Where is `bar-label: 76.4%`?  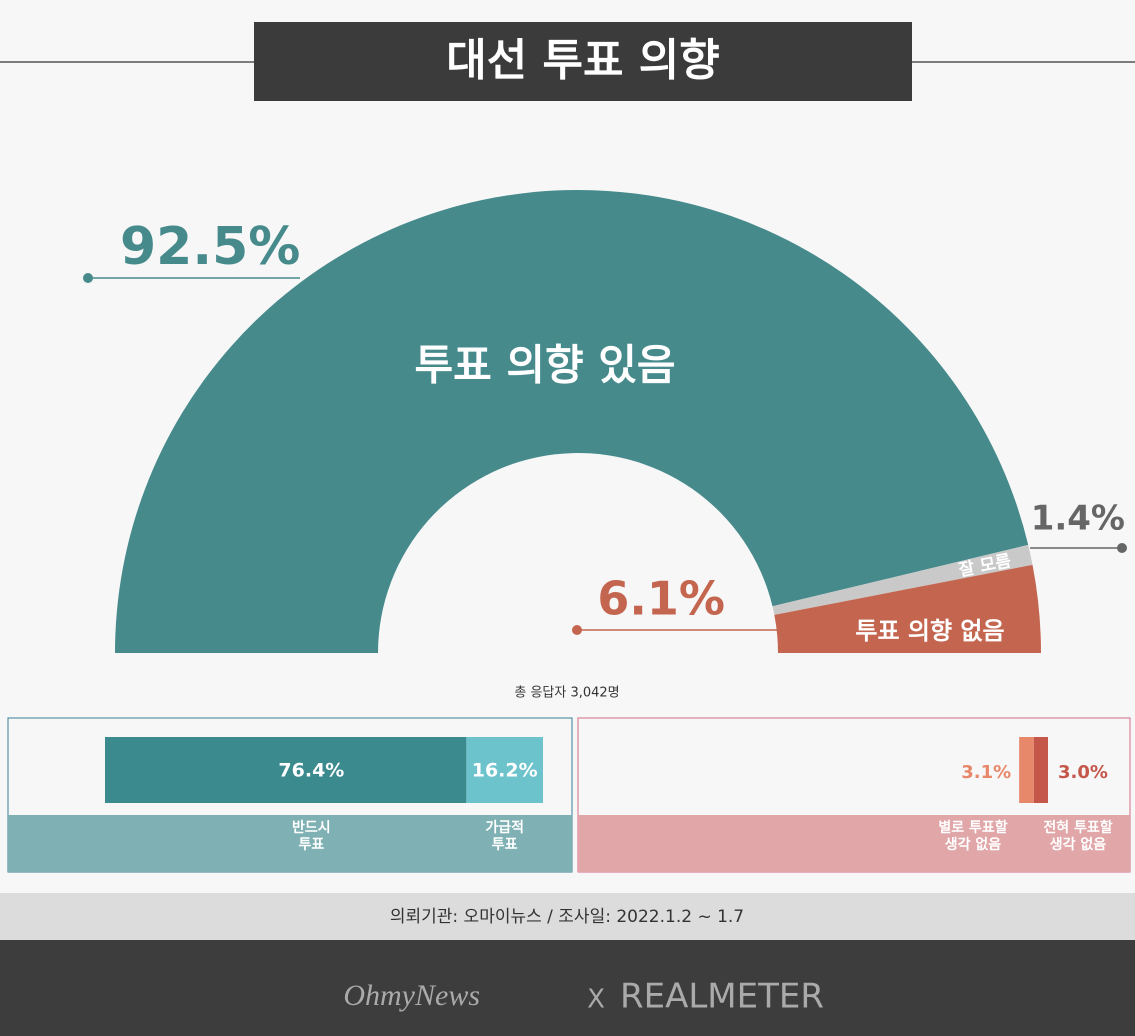
bar-label: 76.4% is located at coordinates (311, 771).